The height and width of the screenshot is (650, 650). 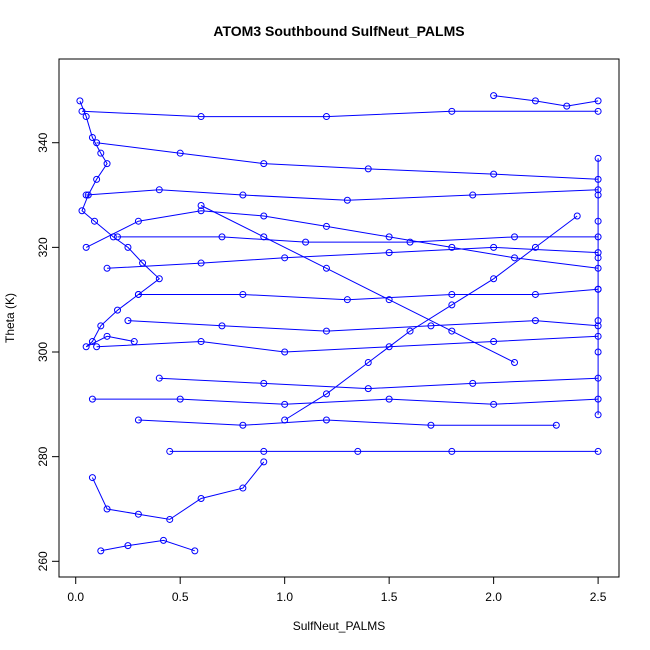 I want to click on y-tick-label: 340, so click(x=43, y=142).